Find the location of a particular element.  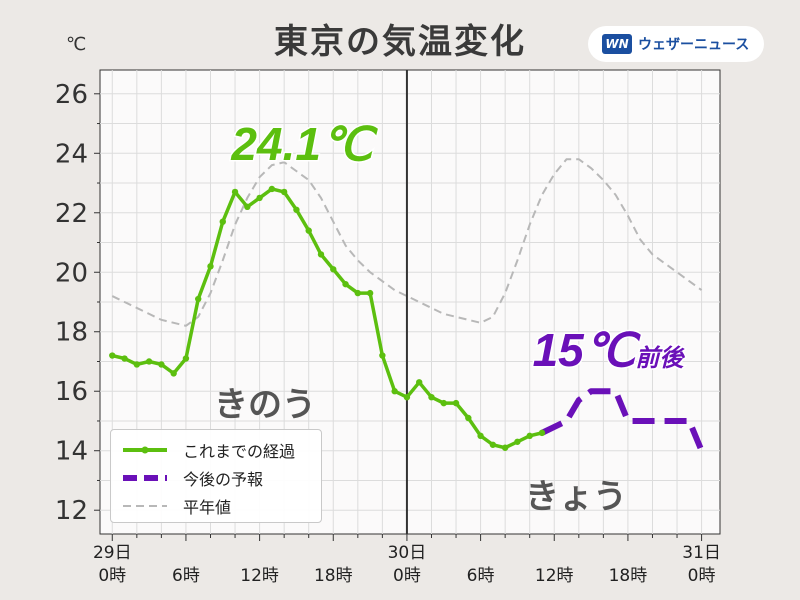

legend-label: これまでの経過 is located at coordinates (239, 451).